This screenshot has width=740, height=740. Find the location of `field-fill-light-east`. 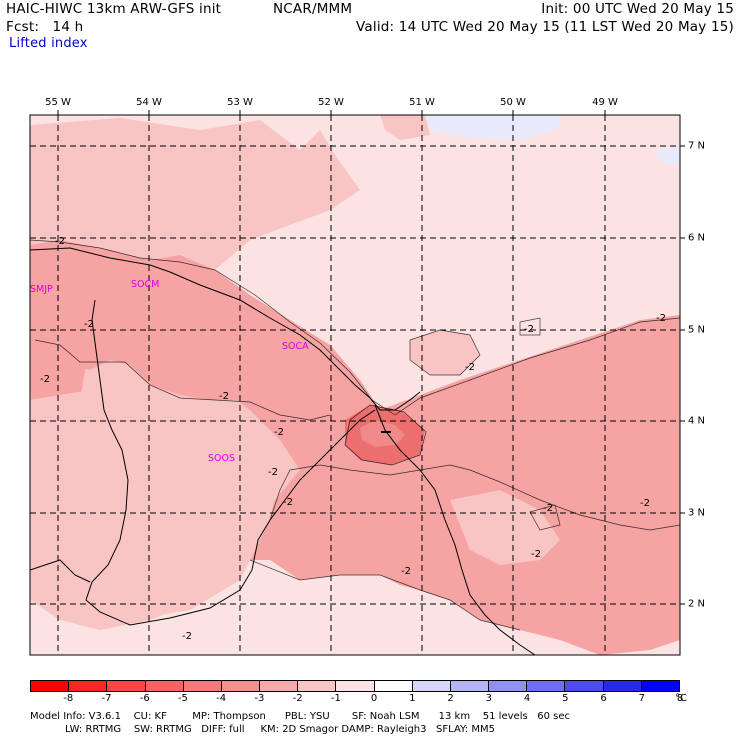

field-fill-light-east is located at coordinates (445, 352).